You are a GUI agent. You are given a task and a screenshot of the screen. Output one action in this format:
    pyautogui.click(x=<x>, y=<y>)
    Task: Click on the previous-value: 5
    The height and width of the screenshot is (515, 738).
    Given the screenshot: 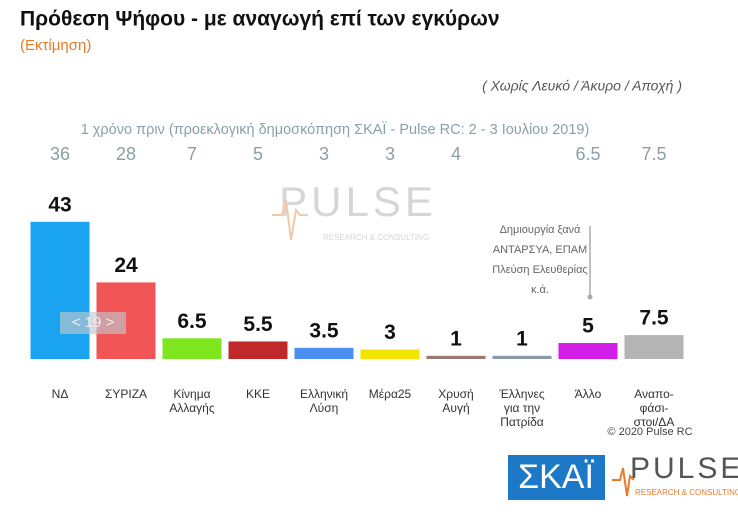 What is the action you would take?
    pyautogui.click(x=258, y=154)
    